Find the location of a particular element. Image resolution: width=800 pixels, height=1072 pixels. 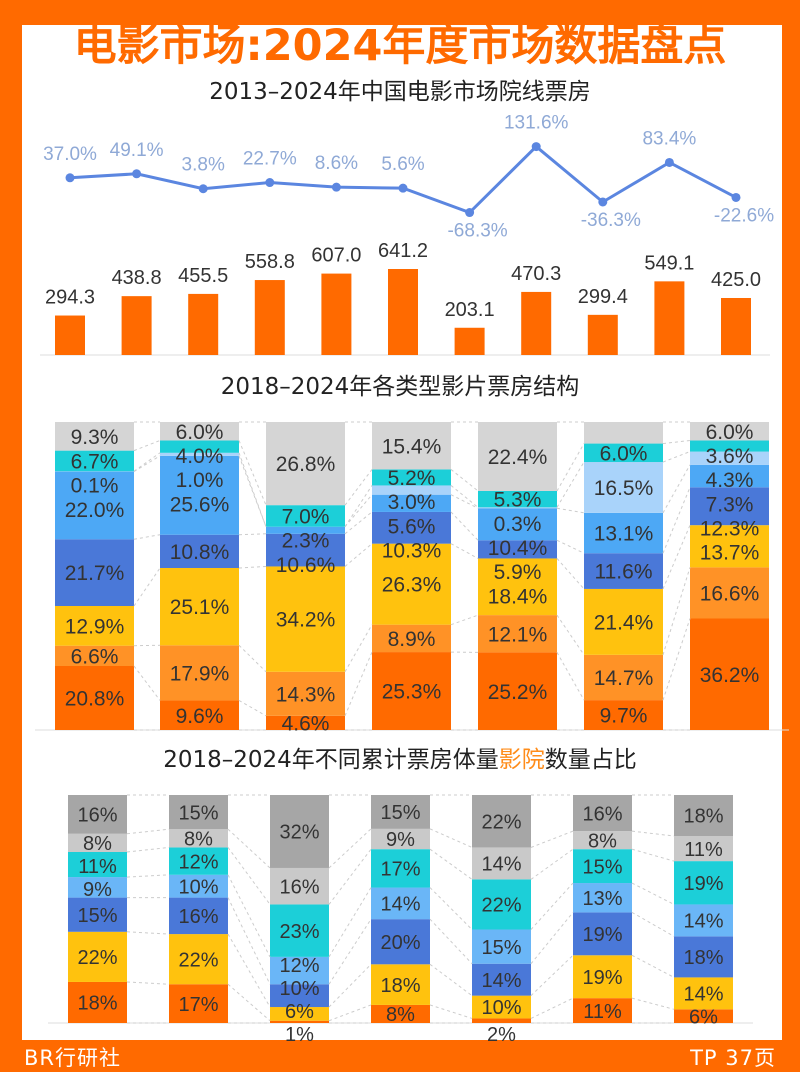

chart2-segment-label: 14.3% is located at coordinates (306, 694).